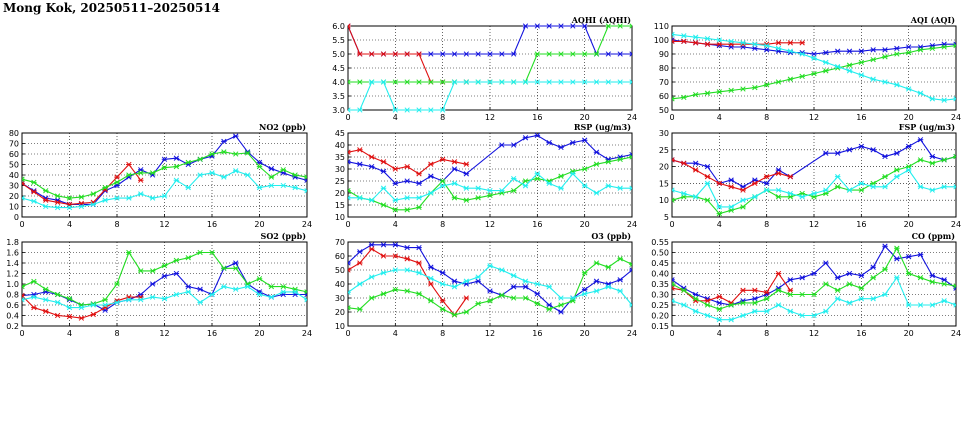 The image size is (975, 447). Describe the element at coordinates (340, 256) in the screenshot. I see `o3-ytick-label: 60` at that location.